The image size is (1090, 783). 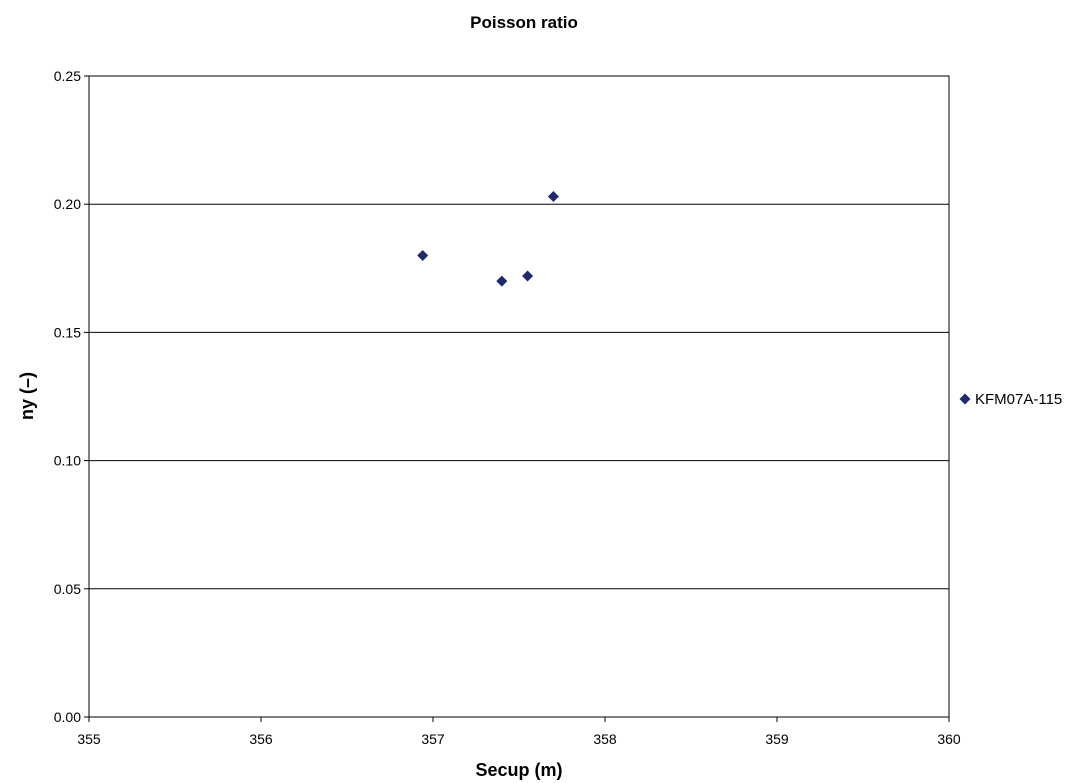 What do you see at coordinates (777, 739) in the screenshot?
I see `x-tick-label: 359` at bounding box center [777, 739].